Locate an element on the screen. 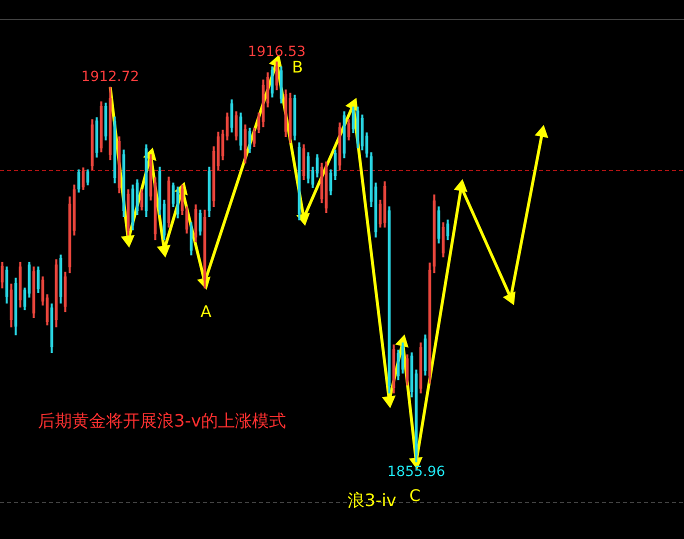 Image resolution: width=684 pixels, height=539 pixels. annotation: A is located at coordinates (206, 311).